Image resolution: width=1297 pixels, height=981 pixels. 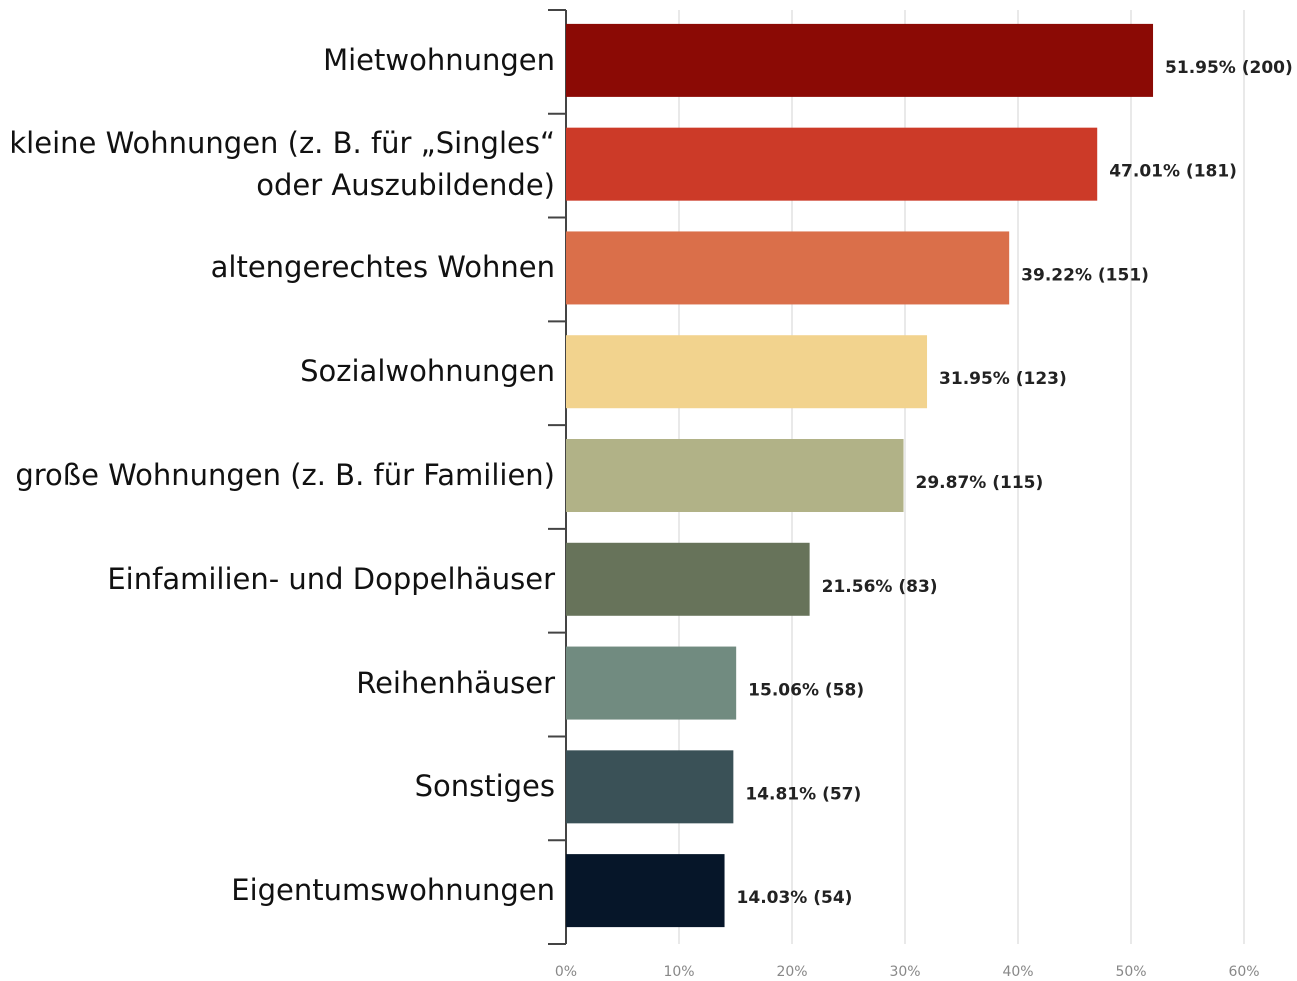 I want to click on data-label: 14.81% (57), so click(x=803, y=794).